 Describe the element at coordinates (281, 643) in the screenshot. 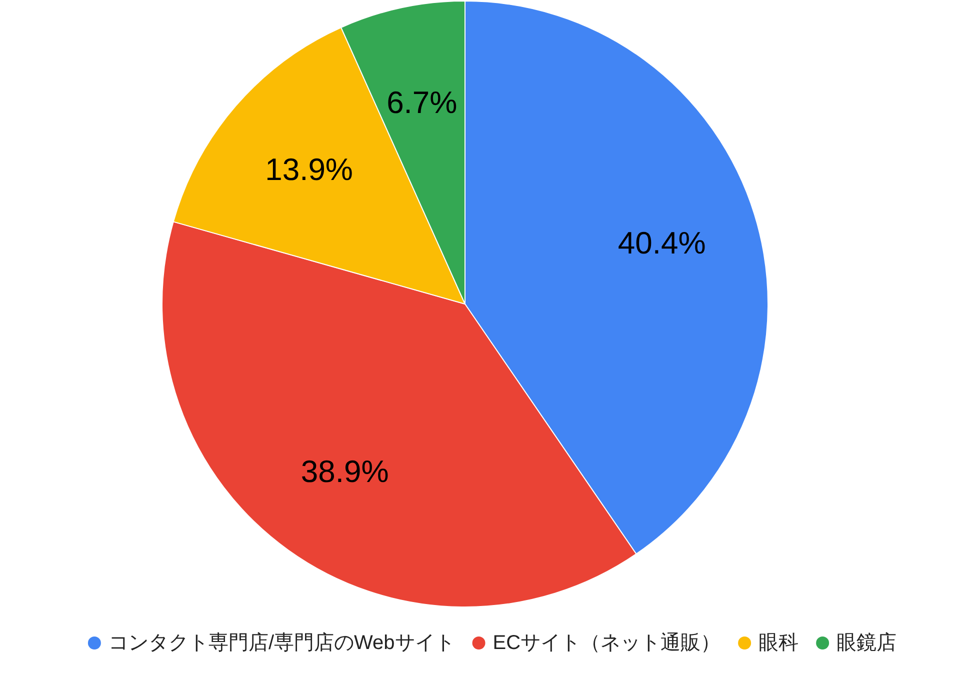

I see `legend-label: コンタクト専門店/専門店のWebサイト` at that location.